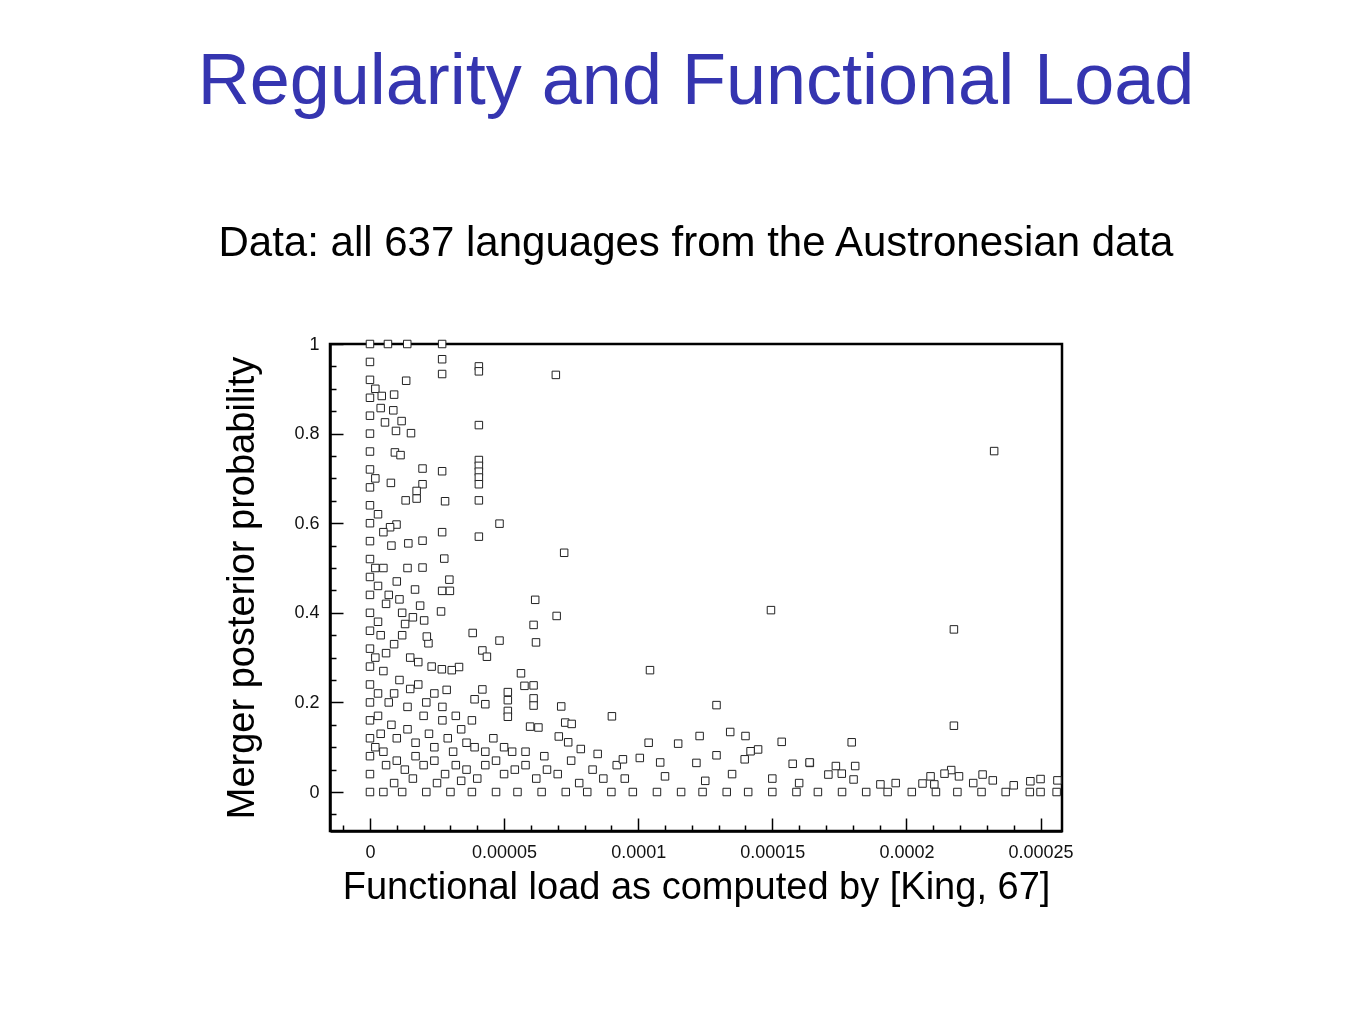 The height and width of the screenshot is (1024, 1365). What do you see at coordinates (314, 791) in the screenshot?
I see `y-tick-label: 0` at bounding box center [314, 791].